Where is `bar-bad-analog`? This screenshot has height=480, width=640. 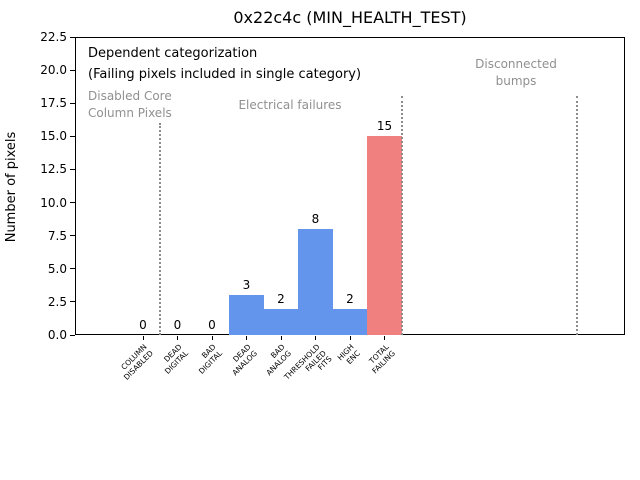 bar-bad-analog is located at coordinates (281, 321).